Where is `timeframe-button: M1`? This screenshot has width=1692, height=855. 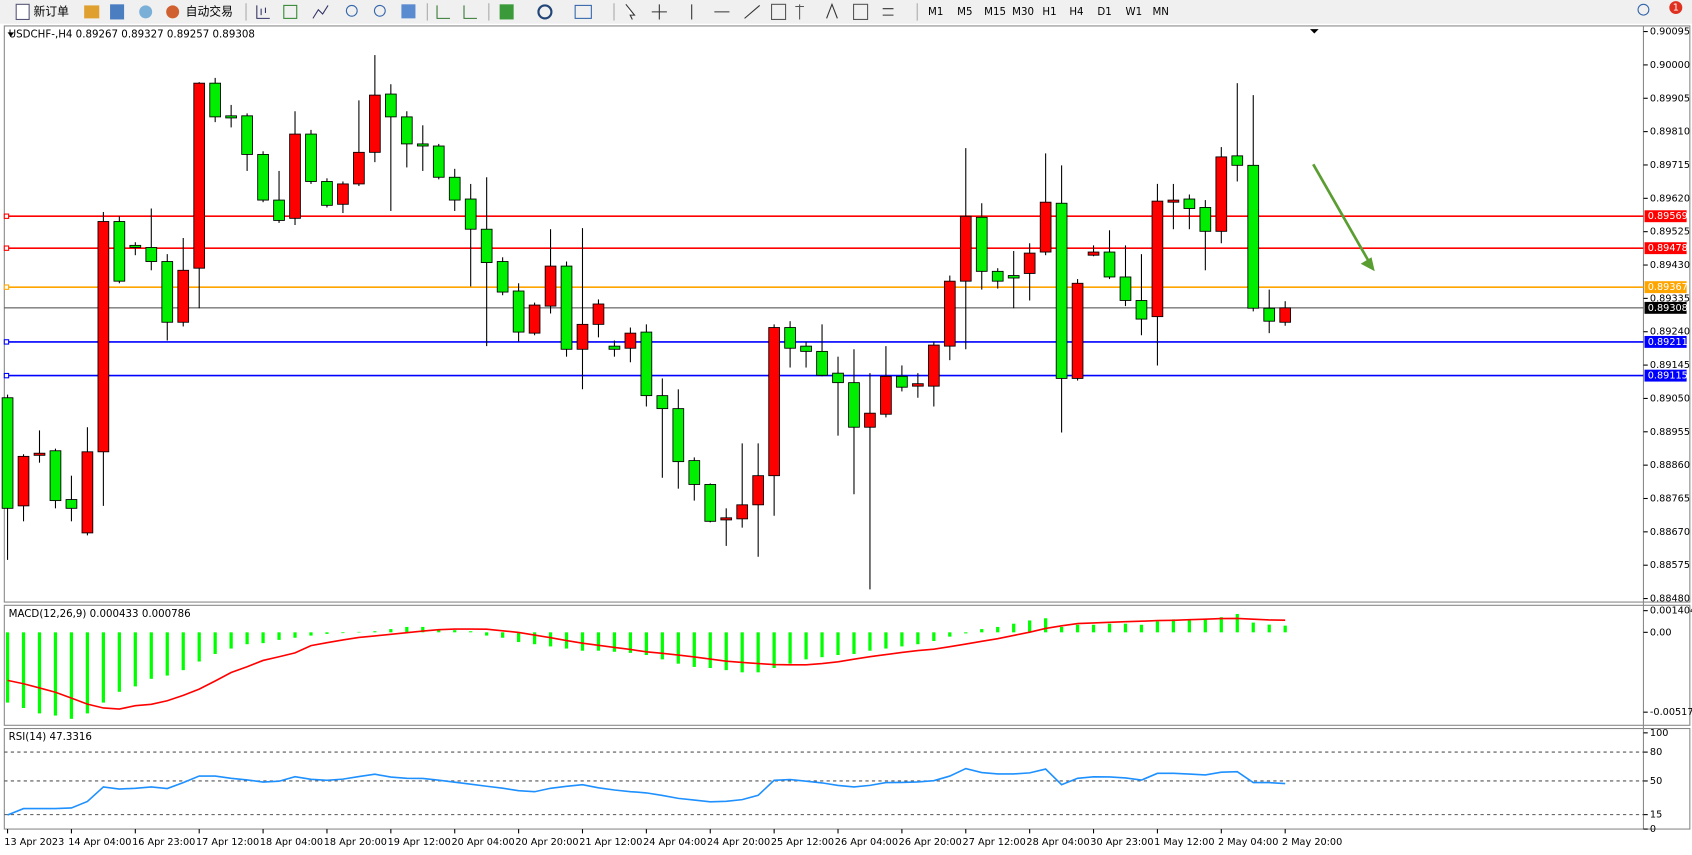
timeframe-button: M1 is located at coordinates (935, 12).